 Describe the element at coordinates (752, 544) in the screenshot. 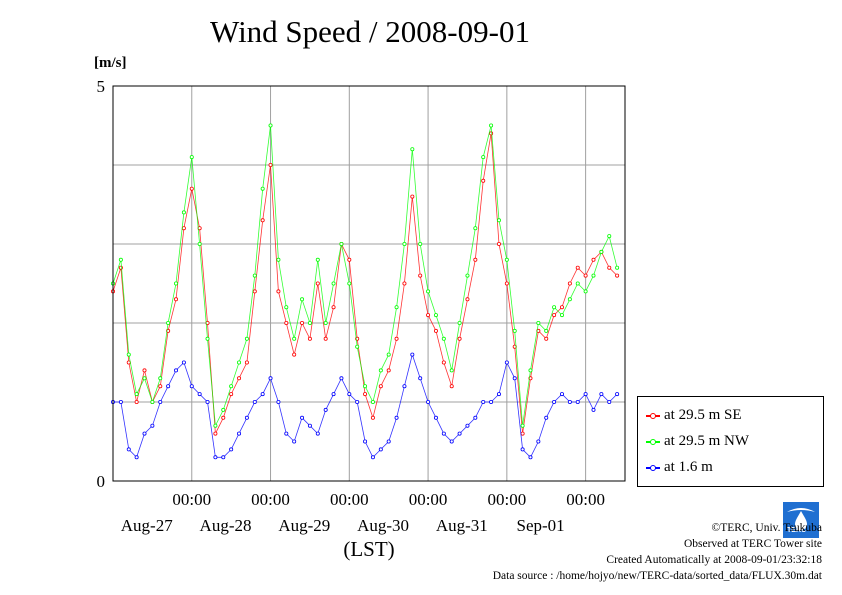

I see `credit-observed: Observed at TERC Tower site` at that location.